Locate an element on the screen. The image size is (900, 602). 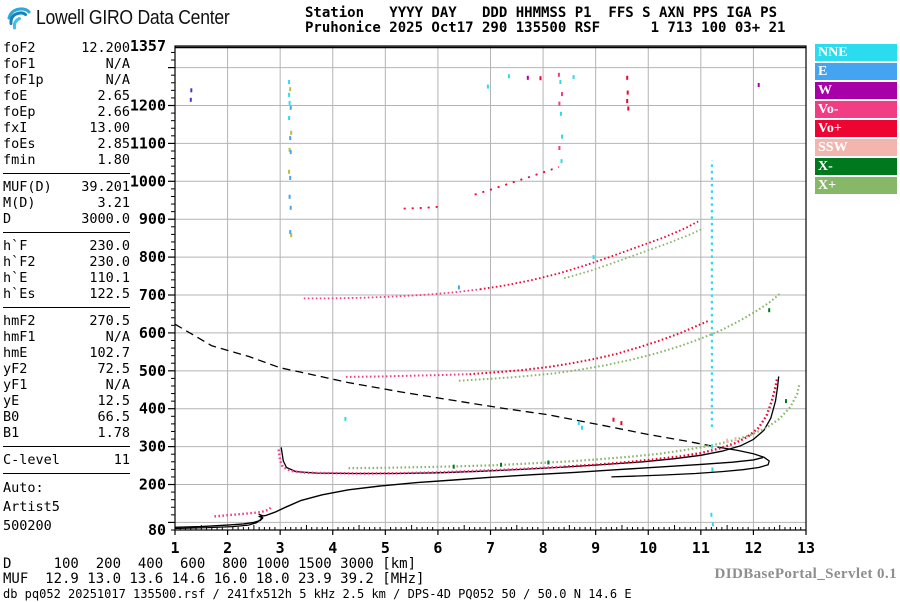
autoscaling-info-line: 500200 is located at coordinates (27, 526).